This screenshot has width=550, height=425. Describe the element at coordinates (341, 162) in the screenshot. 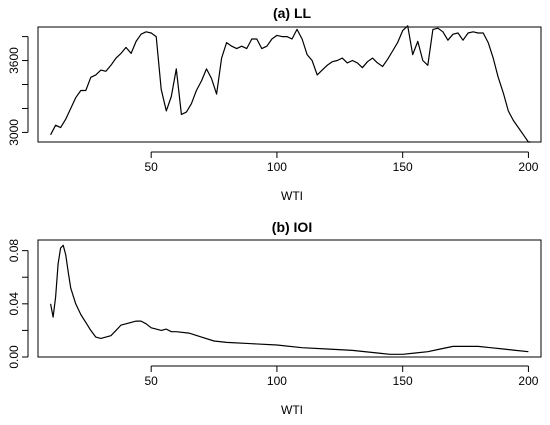

I see `panel-a-x-axis: 50 100 150 200` at that location.